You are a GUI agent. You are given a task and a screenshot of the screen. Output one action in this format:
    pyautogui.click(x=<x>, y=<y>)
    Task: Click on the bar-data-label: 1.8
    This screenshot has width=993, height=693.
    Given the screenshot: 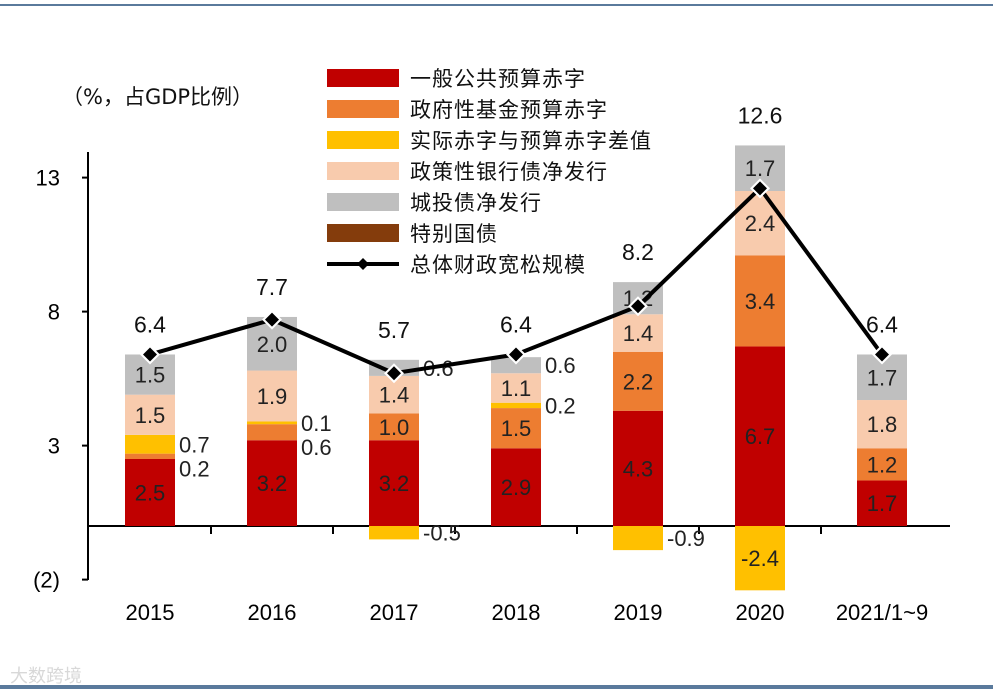 What is the action you would take?
    pyautogui.click(x=882, y=424)
    